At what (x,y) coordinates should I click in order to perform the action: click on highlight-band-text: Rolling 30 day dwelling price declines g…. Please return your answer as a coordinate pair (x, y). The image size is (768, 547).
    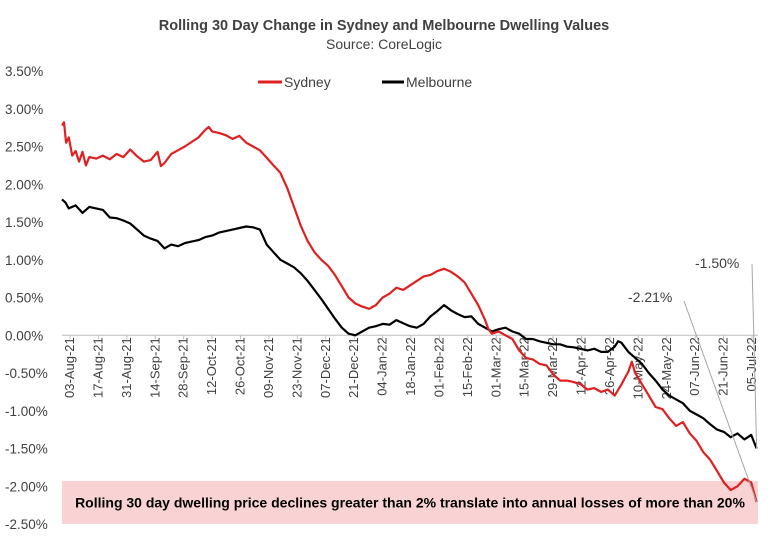
    Looking at the image, I should click on (410, 502).